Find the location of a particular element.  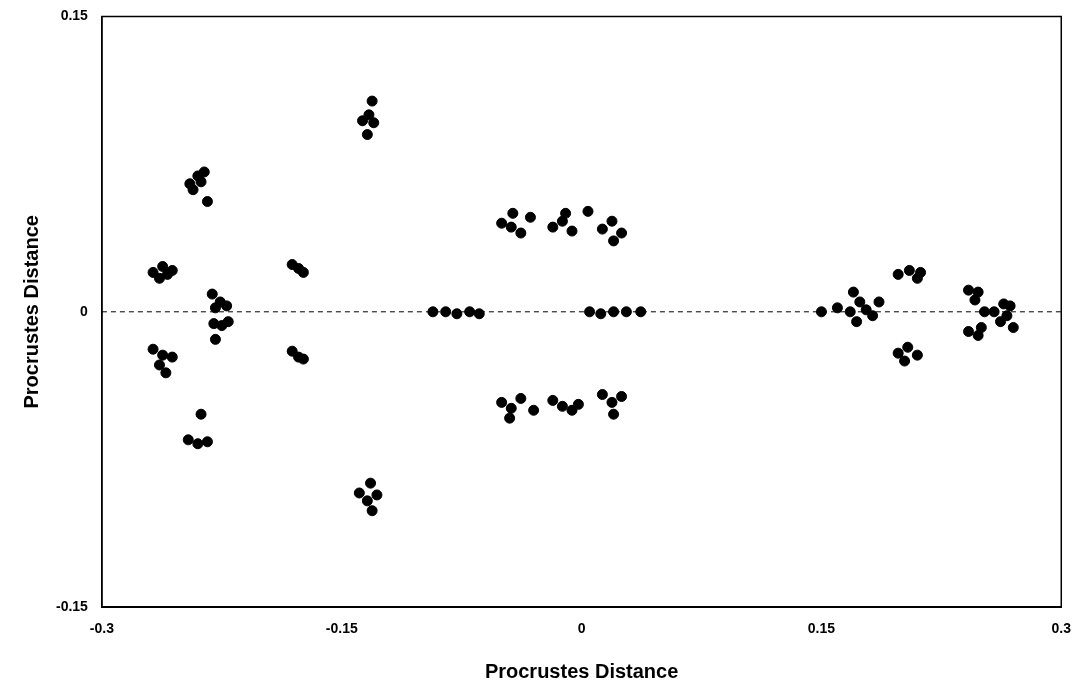

x-tick-label: 0.3 is located at coordinates (1061, 628).